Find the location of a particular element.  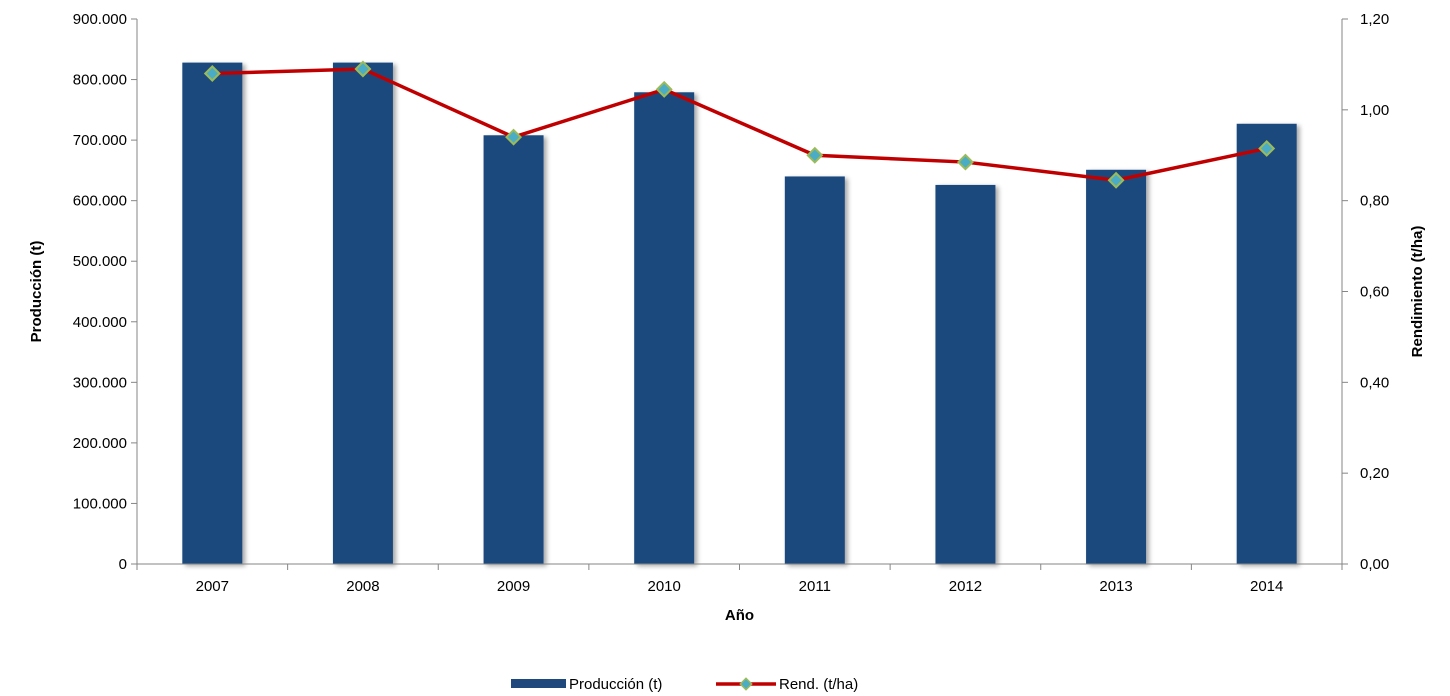

rend-point-2009 is located at coordinates (514, 137).